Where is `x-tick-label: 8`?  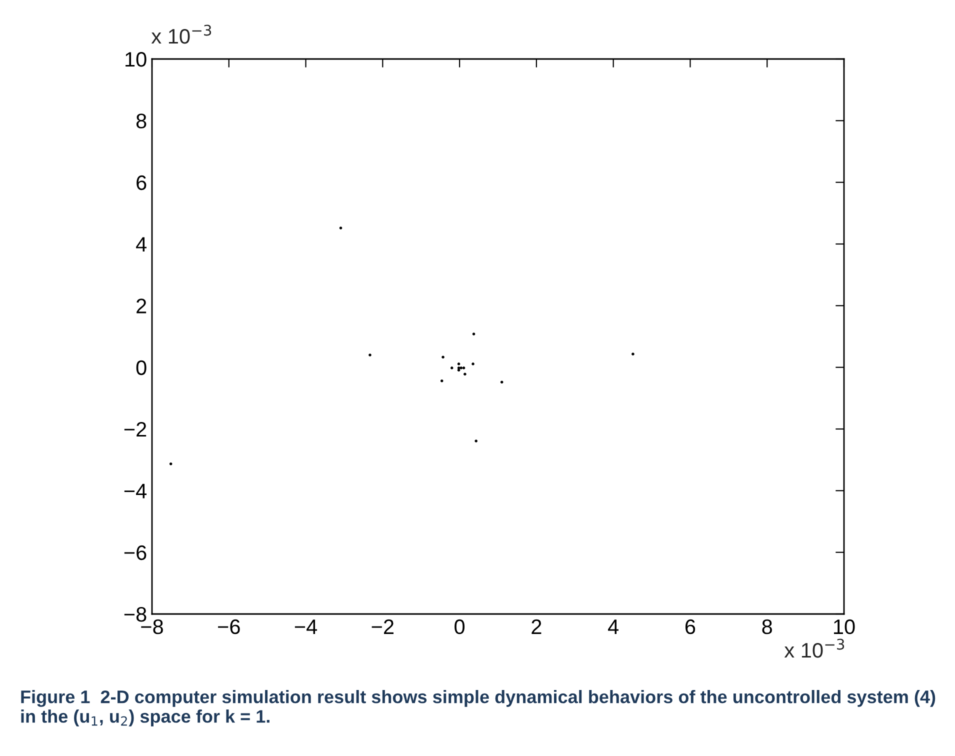 x-tick-label: 8 is located at coordinates (767, 626).